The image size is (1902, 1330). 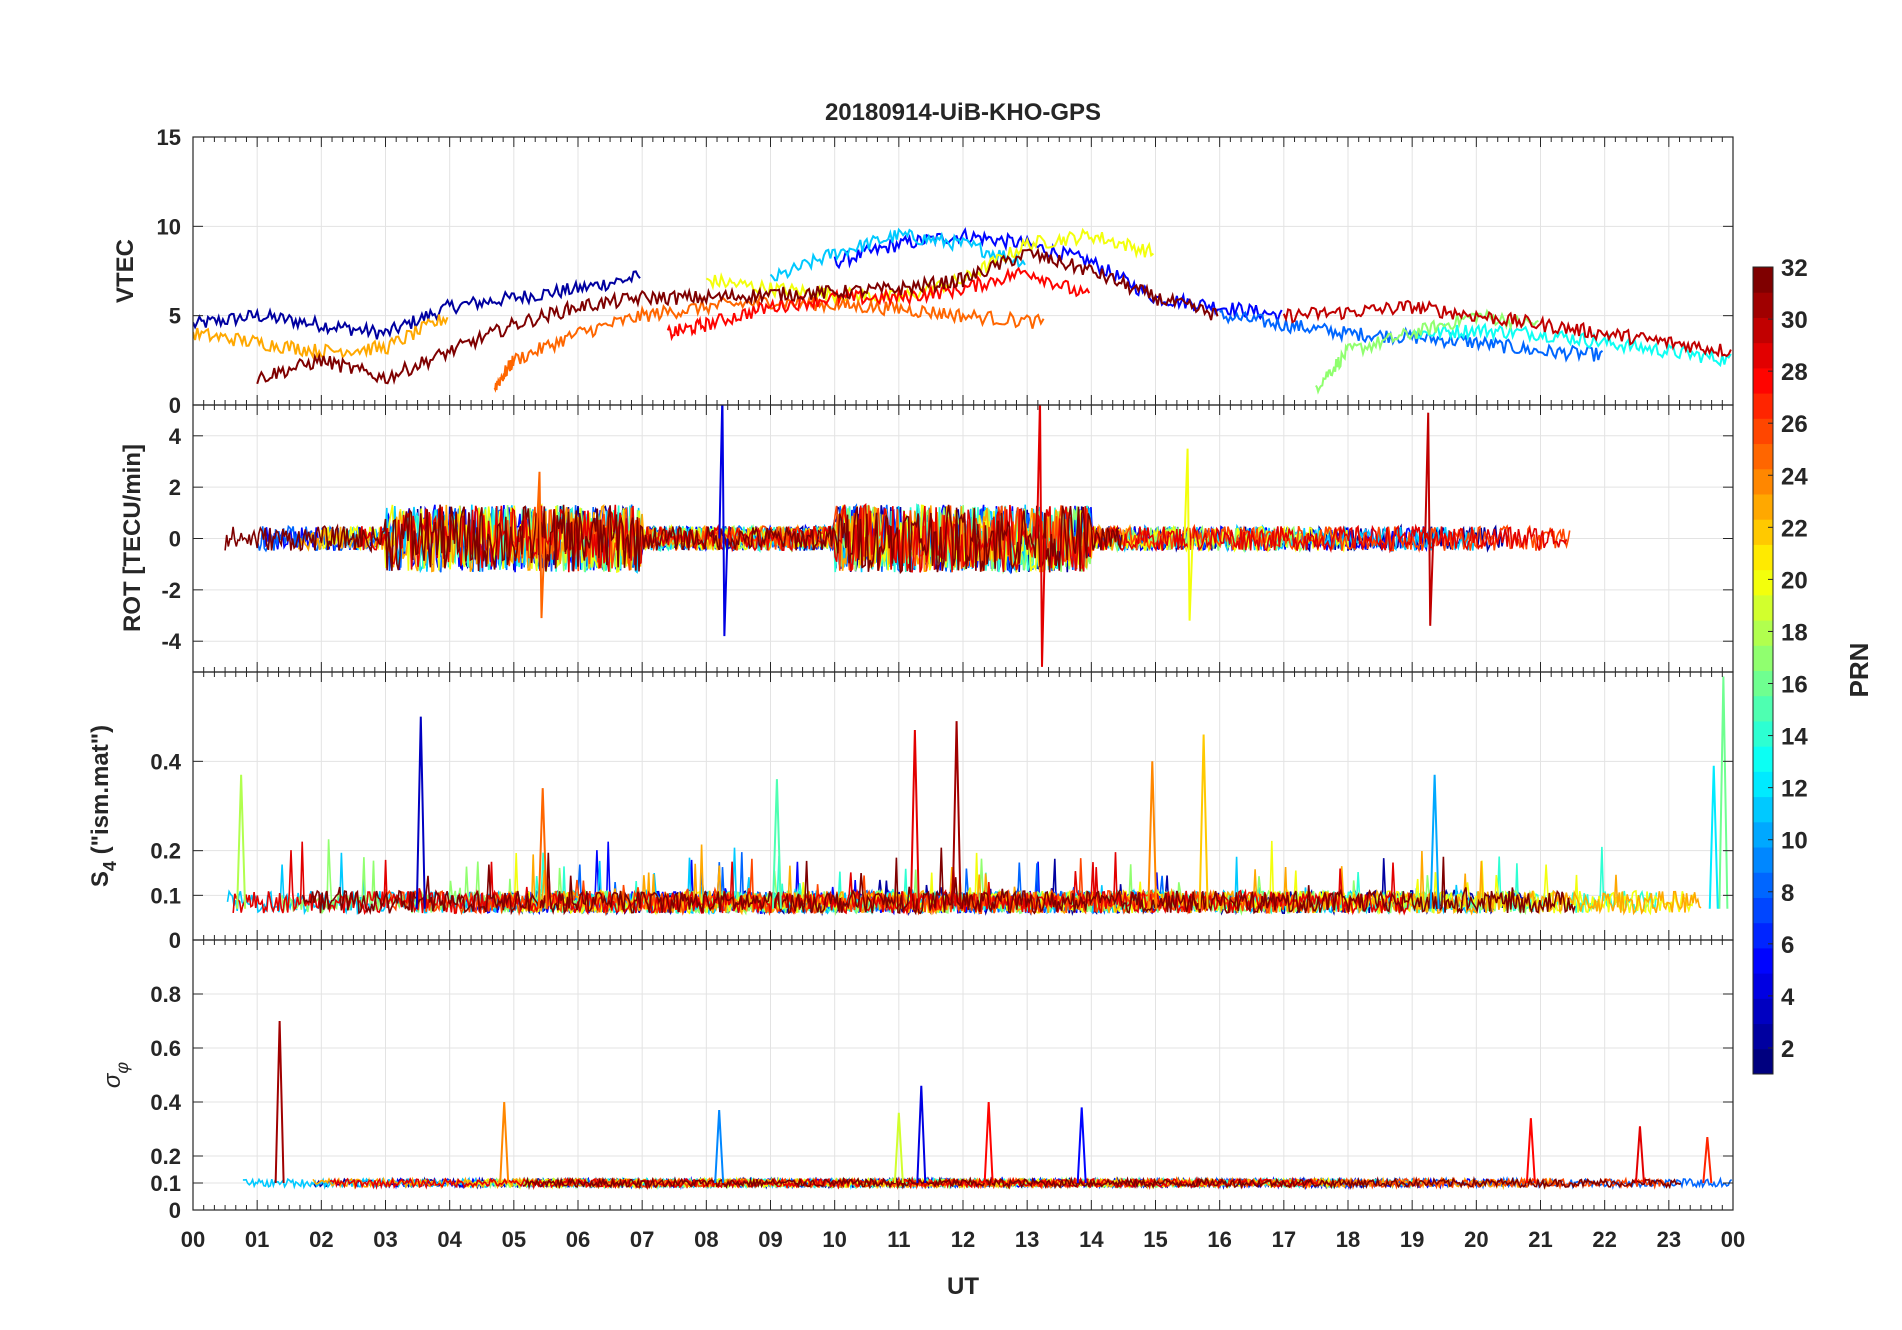 What do you see at coordinates (165, 1048) in the screenshot?
I see `y-tick-label: 0.6` at bounding box center [165, 1048].